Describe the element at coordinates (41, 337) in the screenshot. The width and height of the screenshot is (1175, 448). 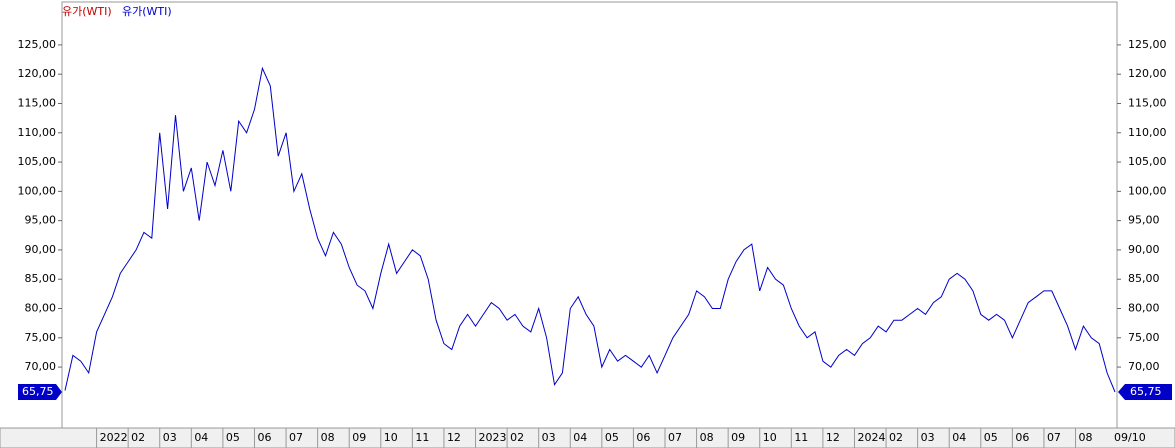
I see `y-tick-label: 75,00` at that location.